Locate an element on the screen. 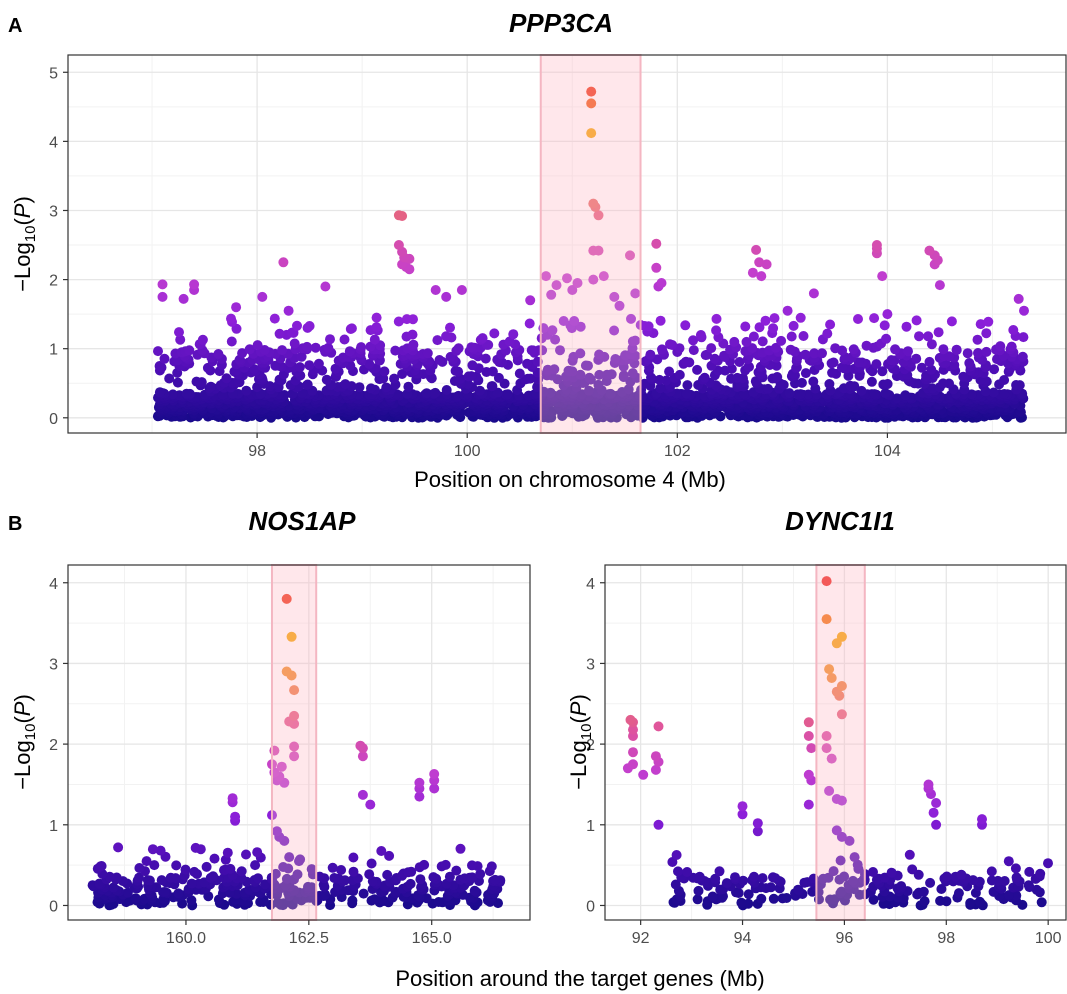  x-tick-label: 104 is located at coordinates (887, 451).